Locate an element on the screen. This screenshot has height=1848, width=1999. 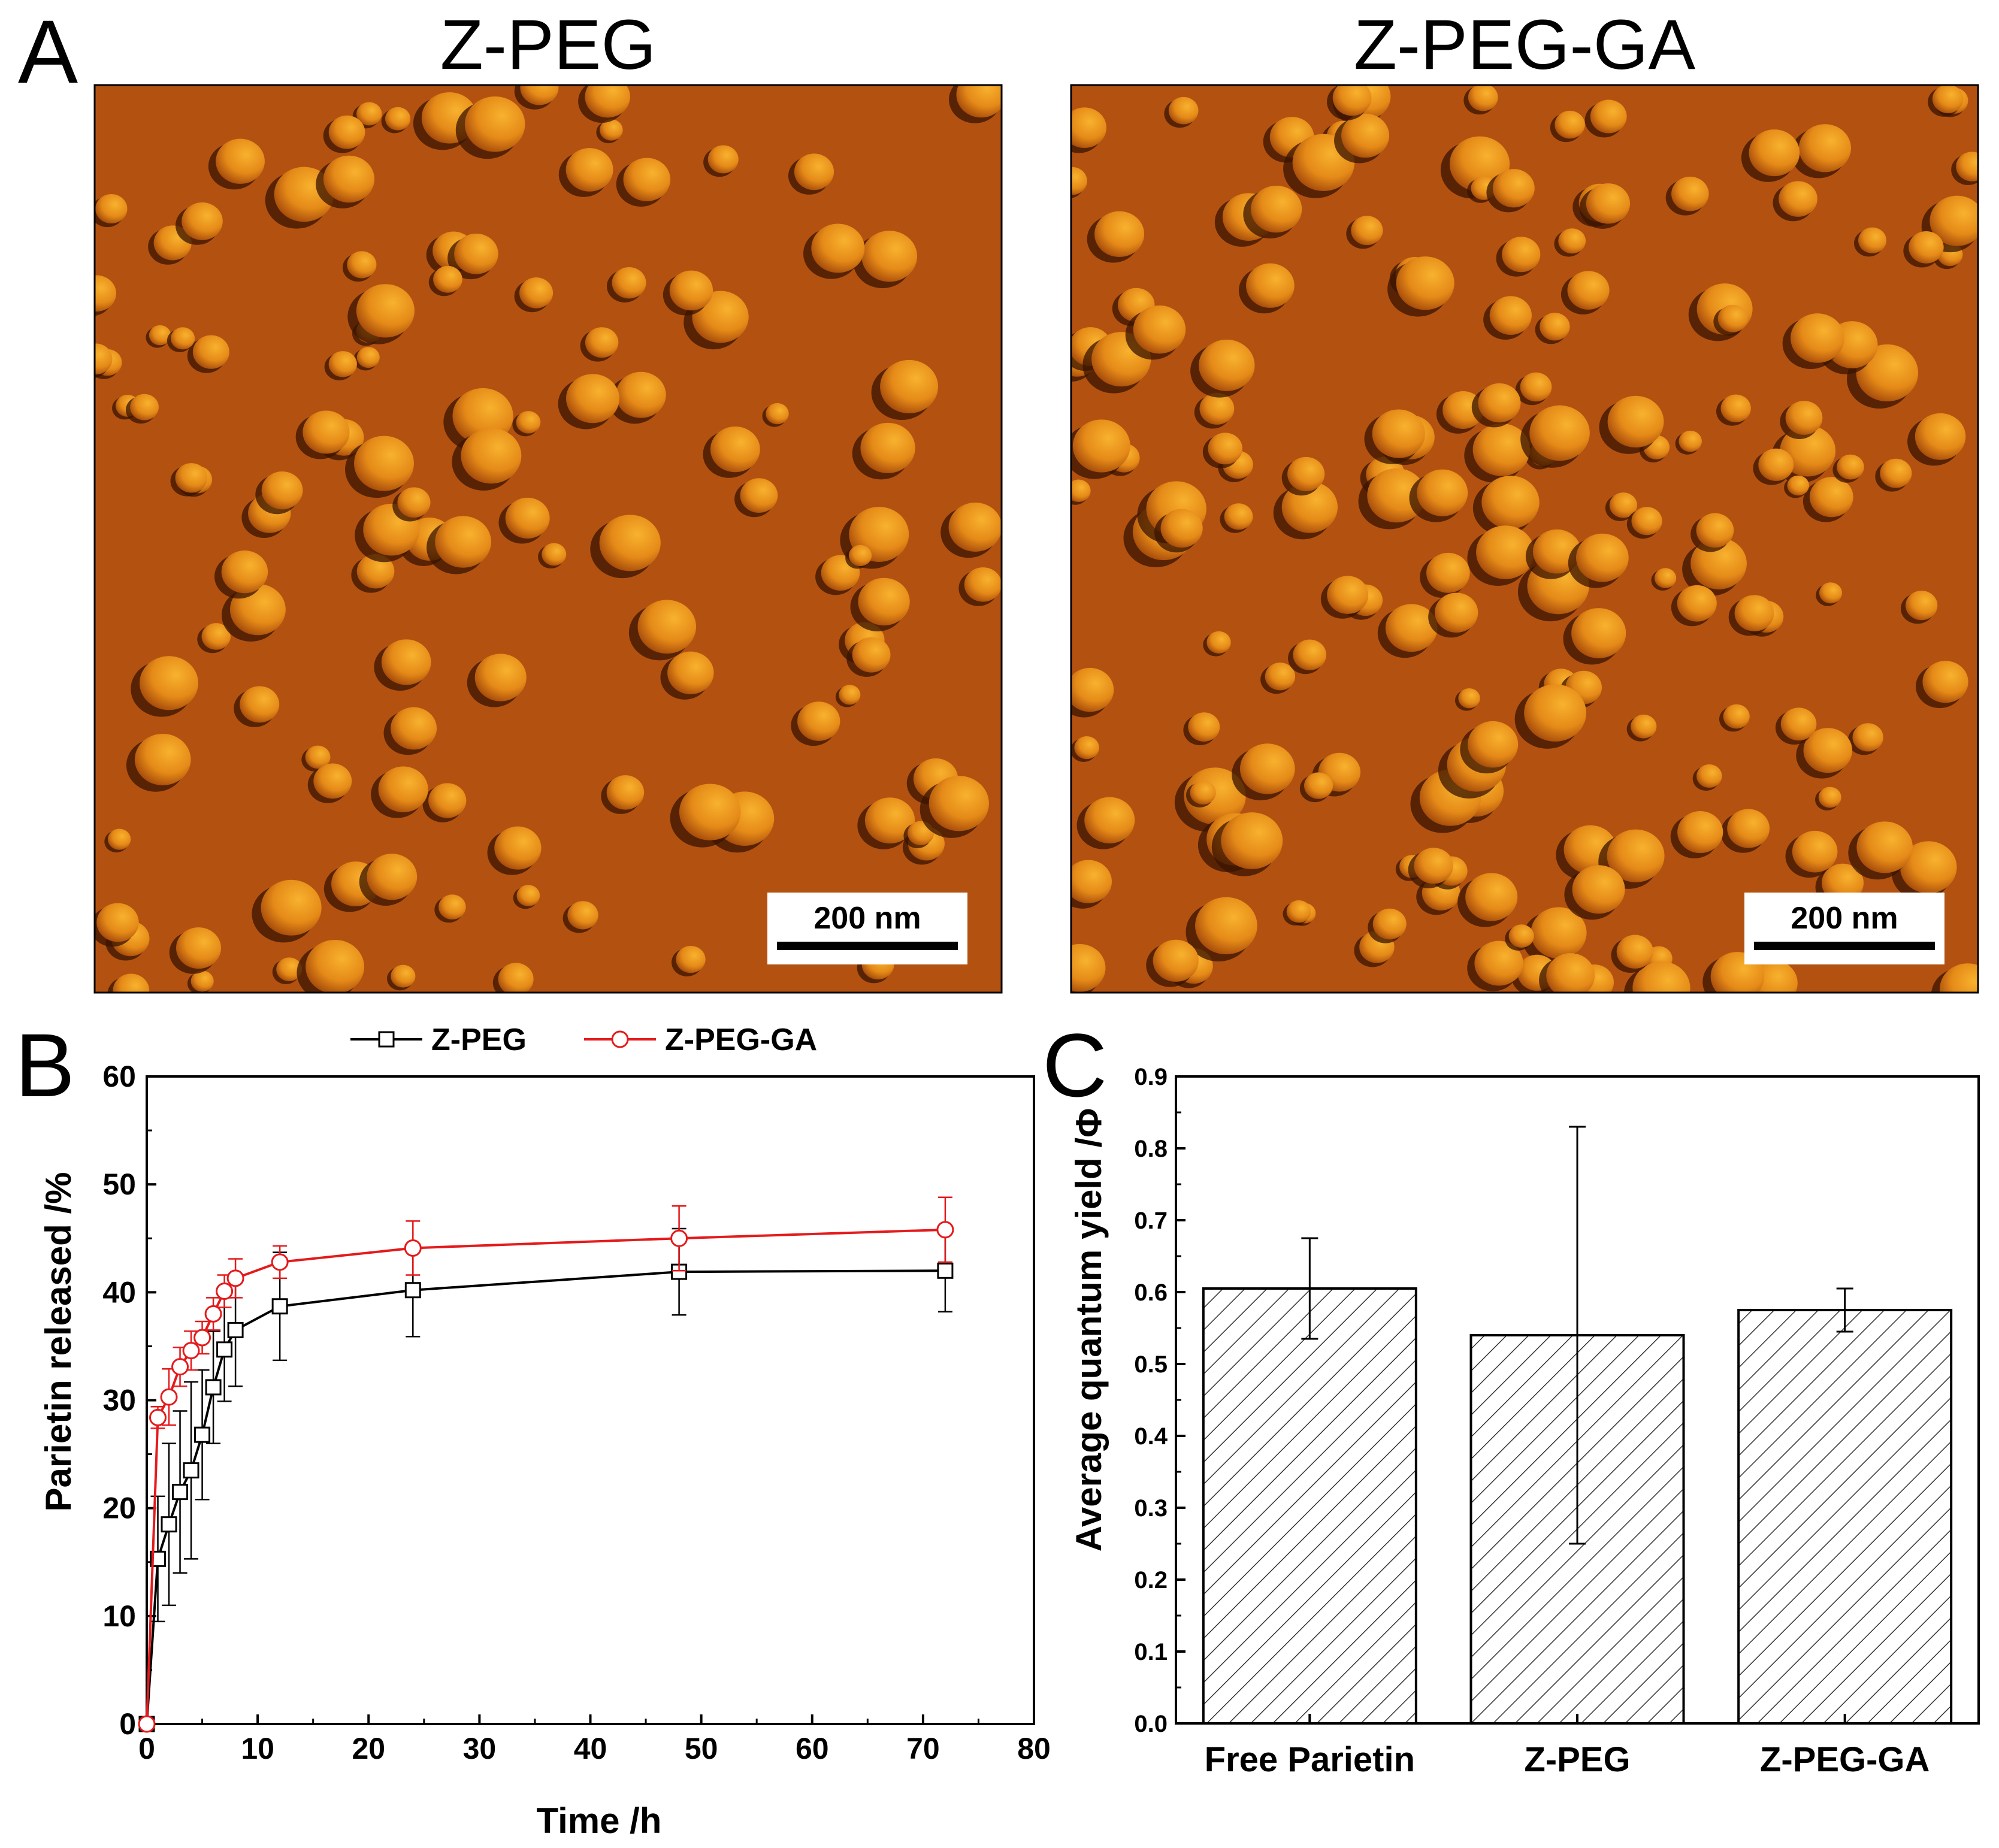
x-tick-label: 0 is located at coordinates (147, 1748).